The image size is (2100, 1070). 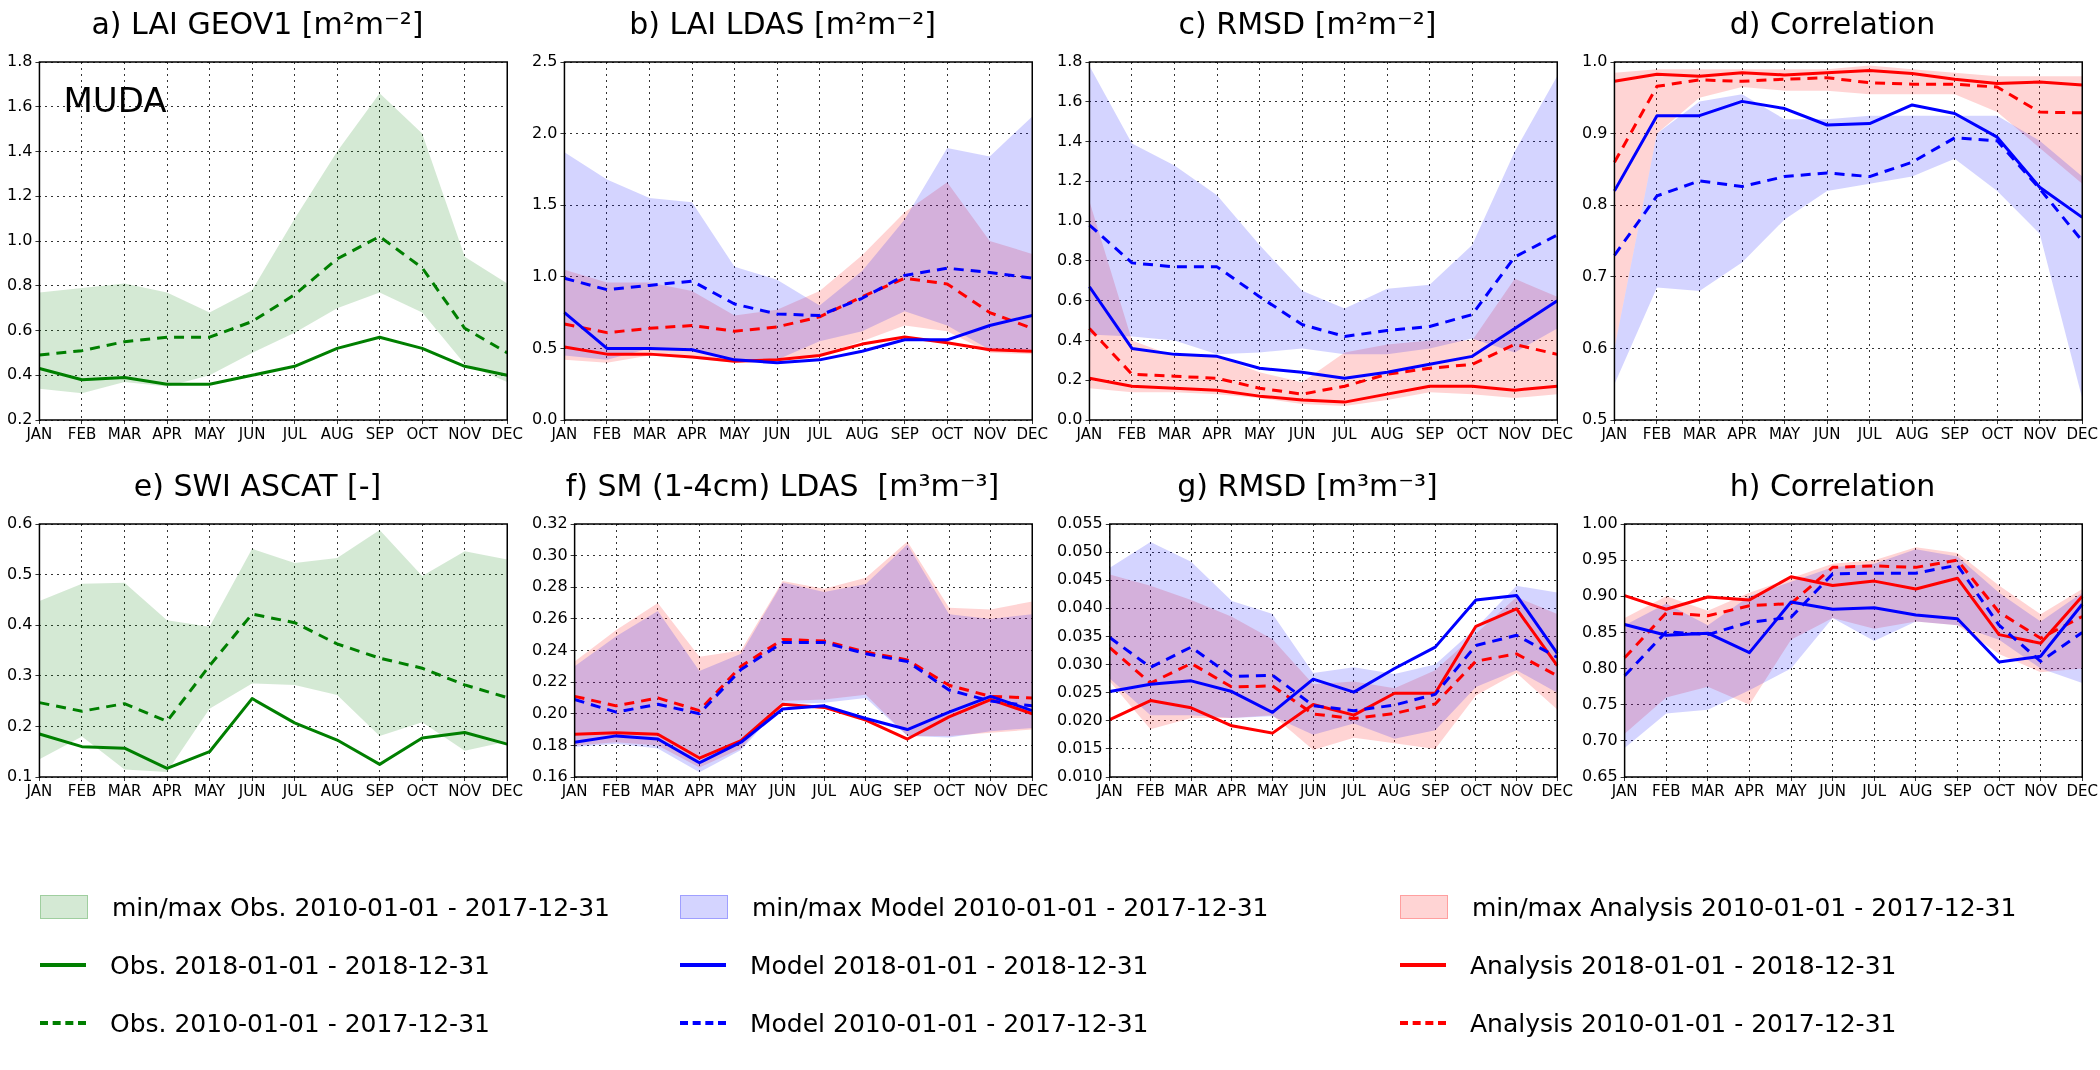 What do you see at coordinates (1069, 339) in the screenshot?
I see `y-tick-label: 0.4` at bounding box center [1069, 339].